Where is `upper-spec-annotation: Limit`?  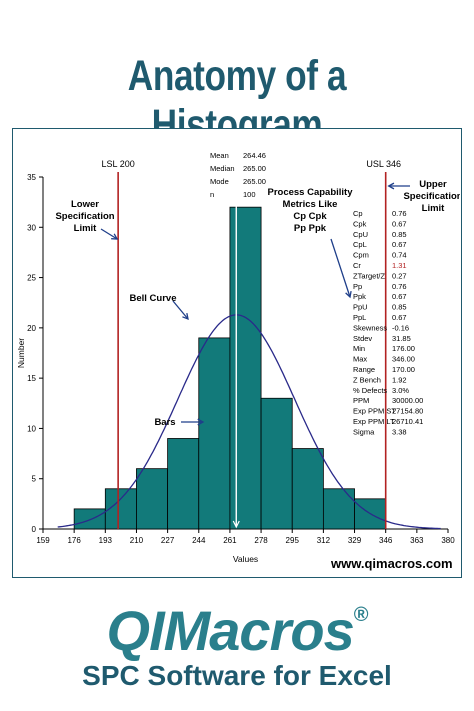
upper-spec-annotation: Limit is located at coordinates (434, 208).